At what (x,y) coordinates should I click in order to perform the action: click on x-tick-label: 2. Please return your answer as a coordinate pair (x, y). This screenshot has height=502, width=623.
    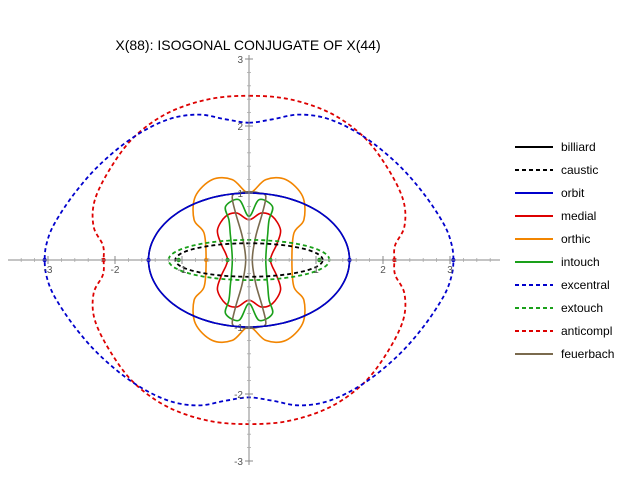
    Looking at the image, I should click on (383, 270).